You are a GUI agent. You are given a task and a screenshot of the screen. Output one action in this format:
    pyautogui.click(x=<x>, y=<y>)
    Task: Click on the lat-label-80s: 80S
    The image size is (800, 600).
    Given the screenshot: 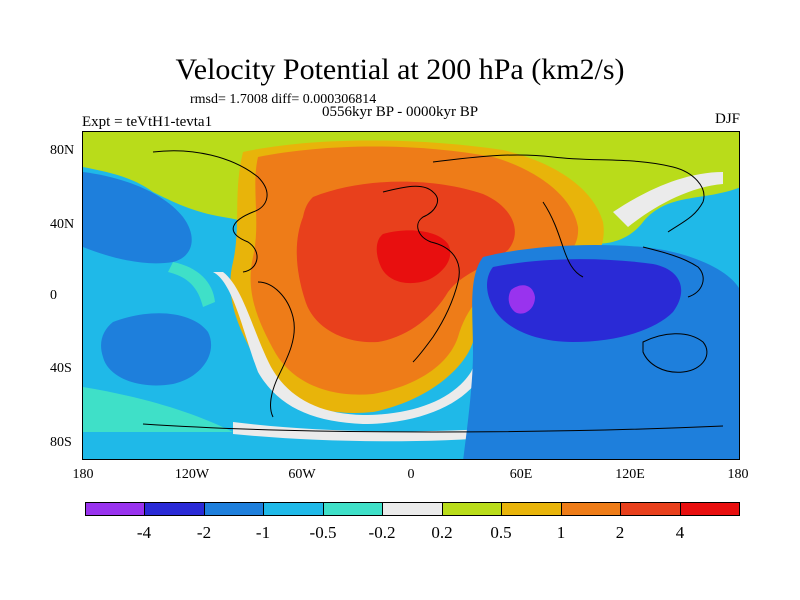 What is the action you would take?
    pyautogui.click(x=61, y=442)
    